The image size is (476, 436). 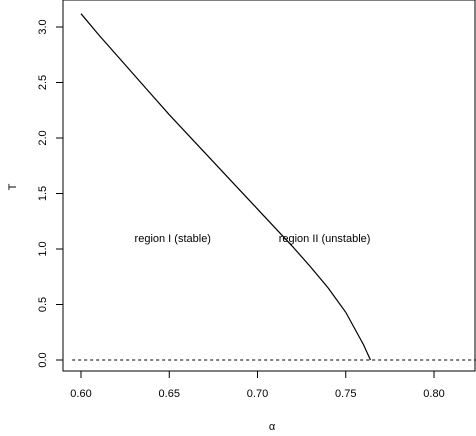 I want to click on y-tick-label: 0.5, so click(x=43, y=304).